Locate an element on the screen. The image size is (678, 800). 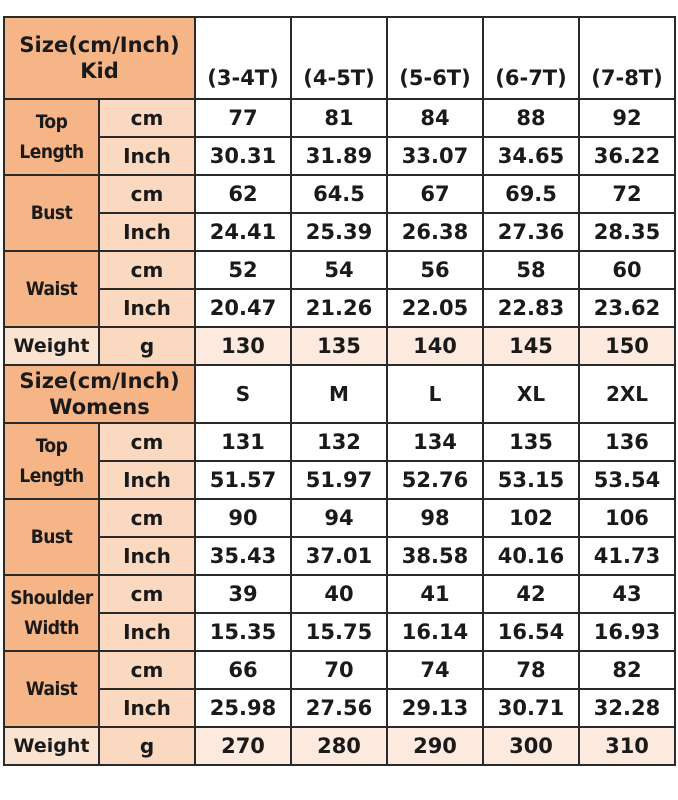
value-cell: 53.15 is located at coordinates (531, 480).